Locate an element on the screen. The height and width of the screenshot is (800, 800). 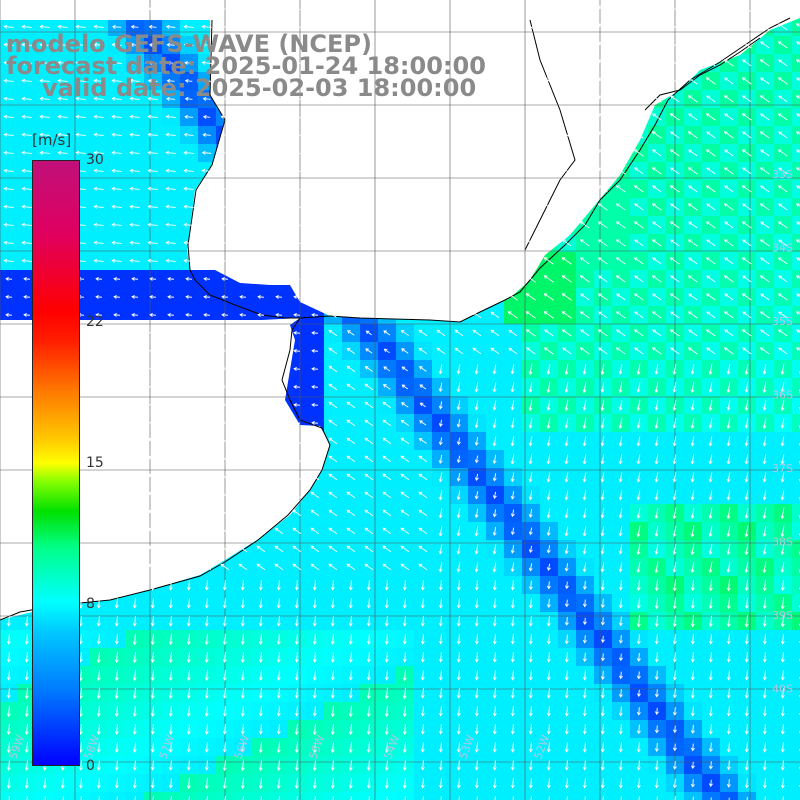
colorbar-tick-label: 8 is located at coordinates (90, 604).